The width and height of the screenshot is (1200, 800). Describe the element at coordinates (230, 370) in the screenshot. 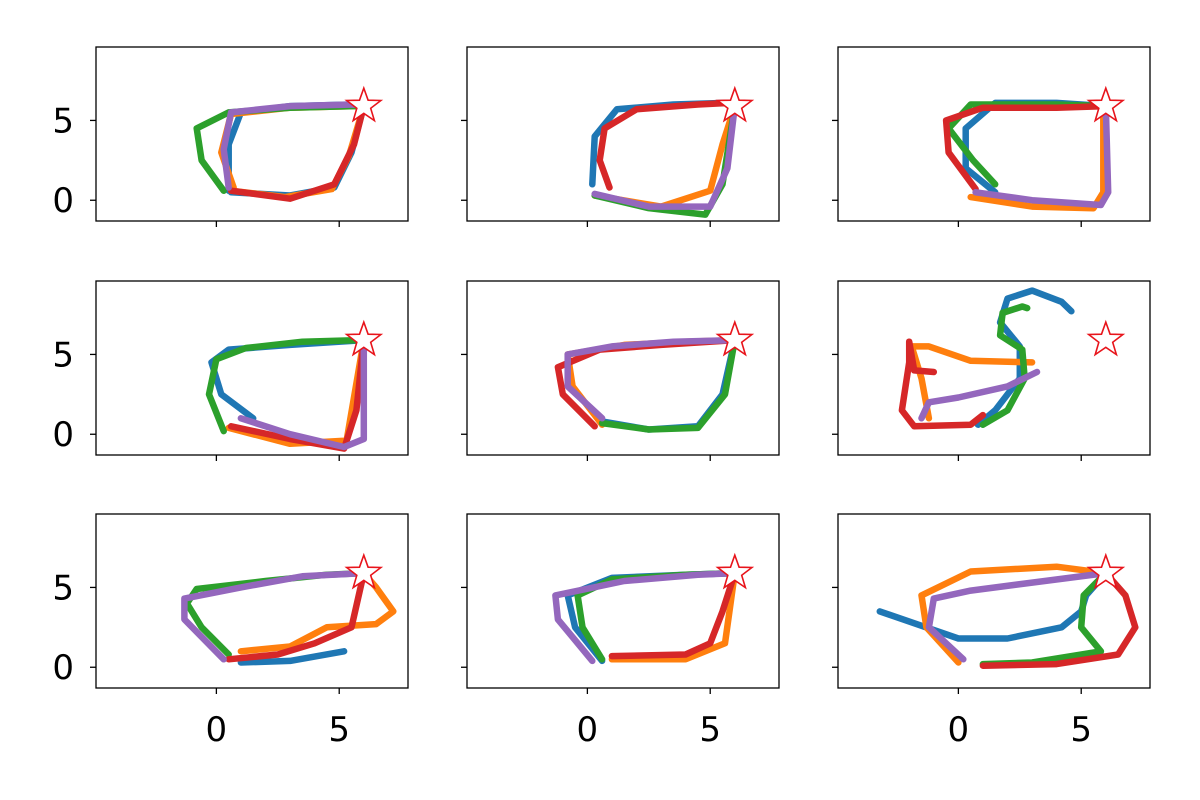

I see `subplot-2-1: 05` at that location.